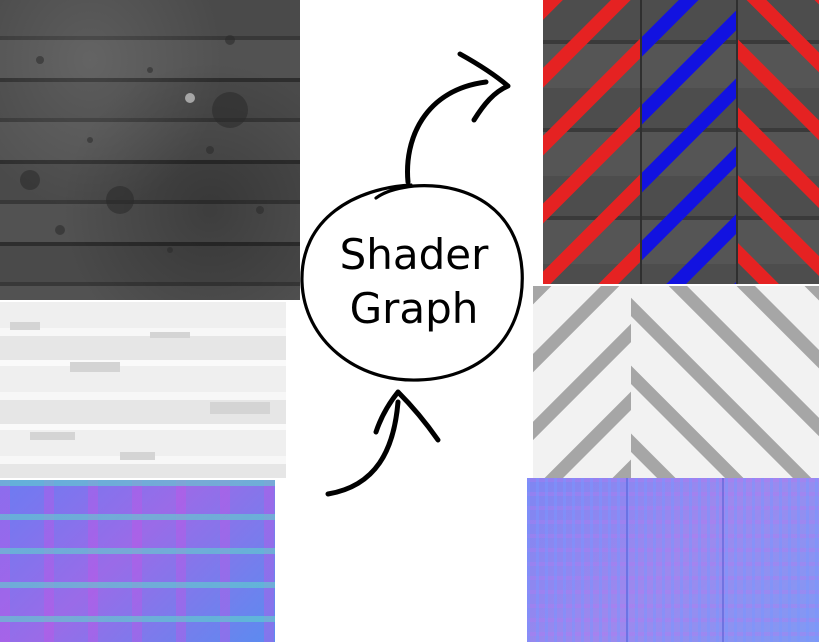  What do you see at coordinates (673, 560) in the screenshot?
I see `striped-normal-texture` at bounding box center [673, 560].